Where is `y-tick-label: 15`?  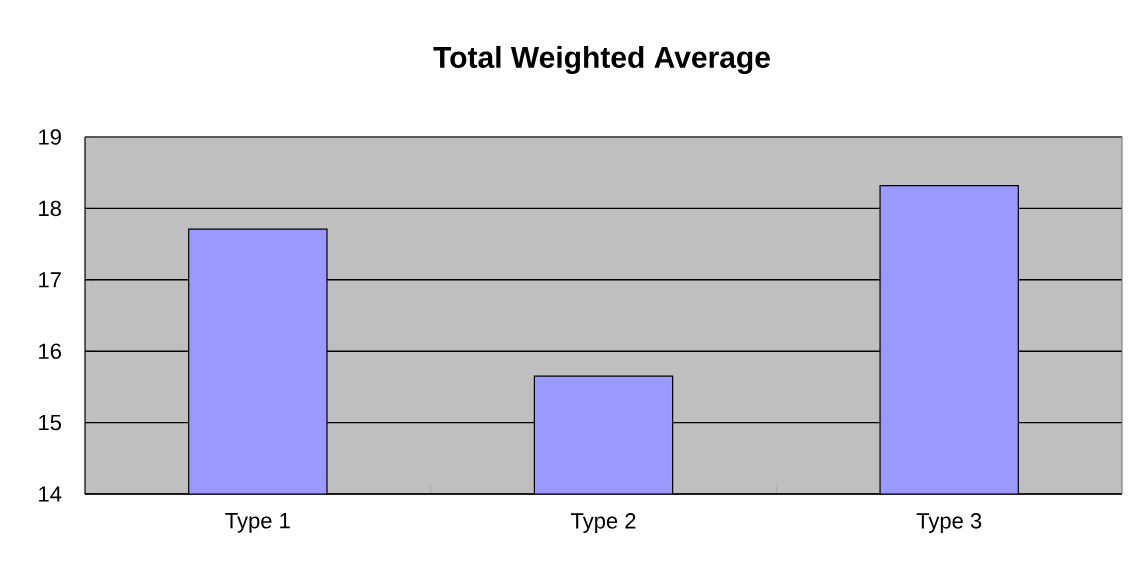 y-tick-label: 15 is located at coordinates (50, 422).